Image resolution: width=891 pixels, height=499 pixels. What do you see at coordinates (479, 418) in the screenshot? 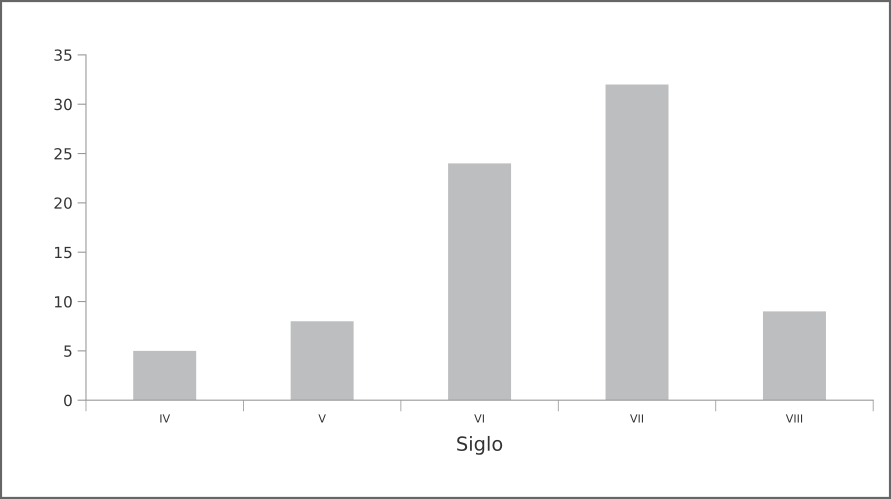
I see `x-tick-label: VI` at bounding box center [479, 418].